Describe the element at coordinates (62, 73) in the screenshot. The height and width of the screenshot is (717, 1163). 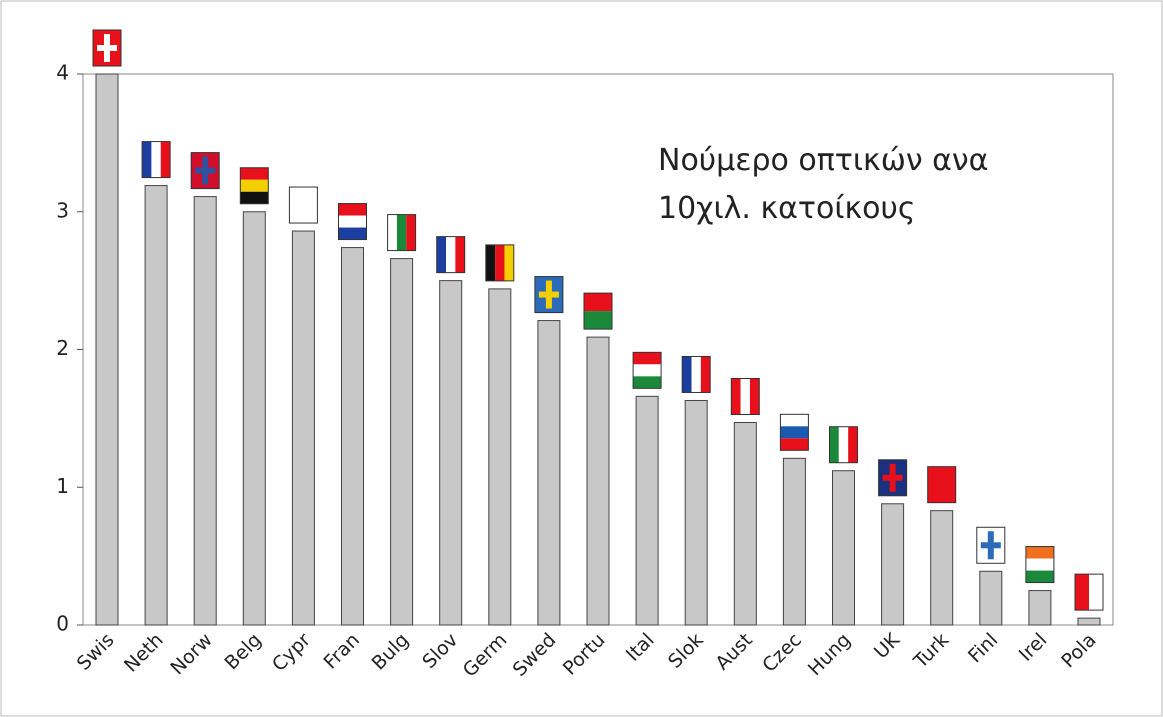
I see `y-tick-label: 4` at that location.